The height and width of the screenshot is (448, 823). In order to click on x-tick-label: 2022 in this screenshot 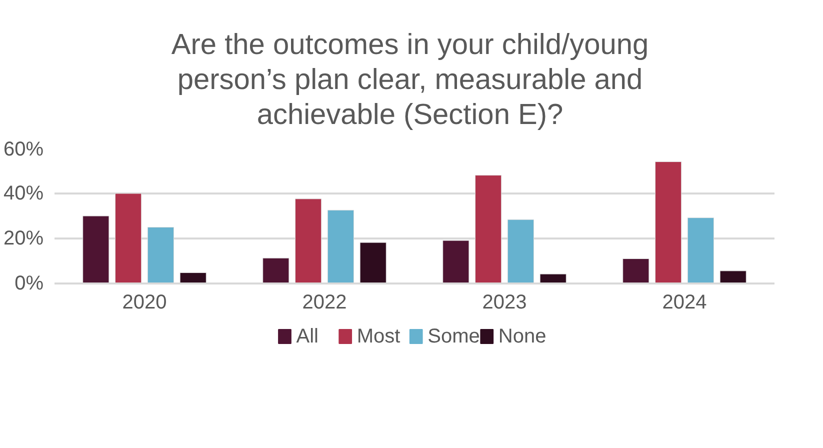, I will do `click(324, 303)`.